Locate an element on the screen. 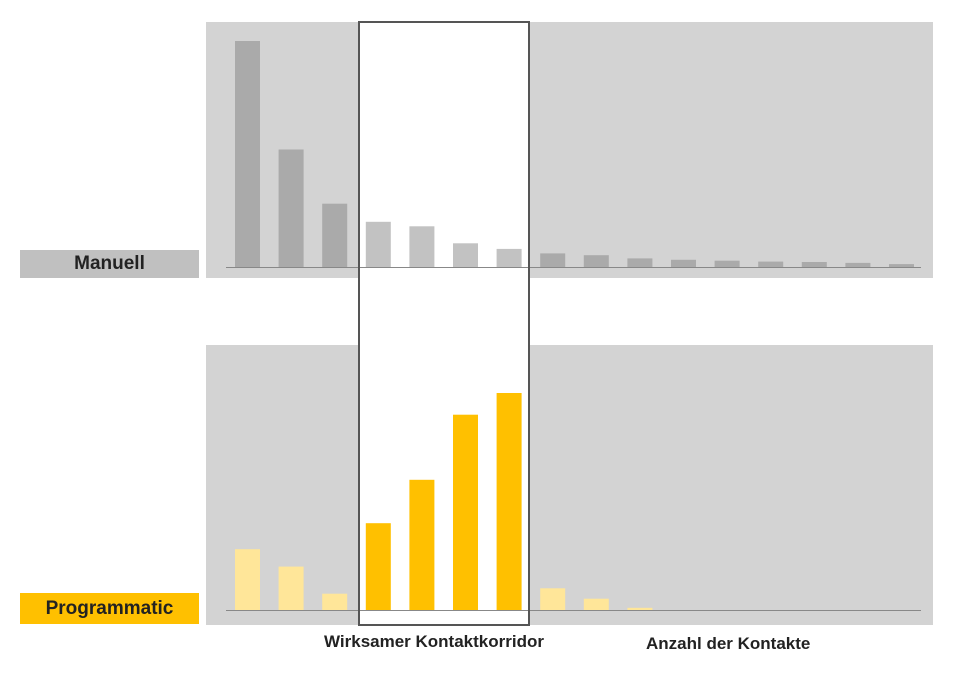  x-axis-label: Anzahl der Kontakte is located at coordinates (728, 643).